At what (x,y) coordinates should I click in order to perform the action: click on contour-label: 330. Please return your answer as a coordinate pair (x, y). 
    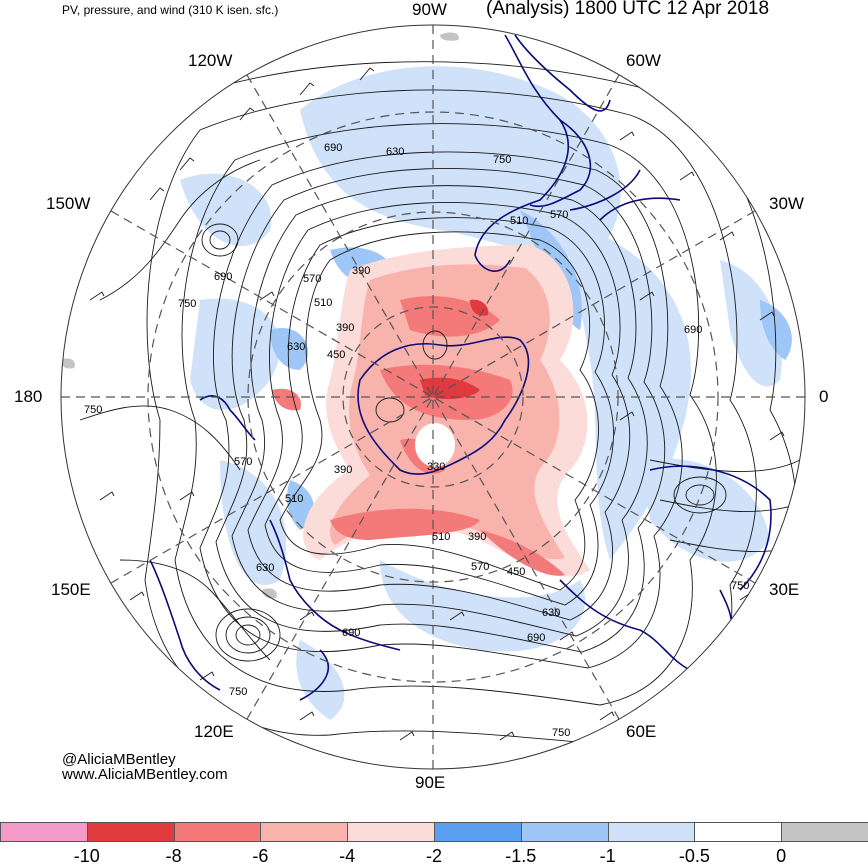
    Looking at the image, I should click on (436, 467).